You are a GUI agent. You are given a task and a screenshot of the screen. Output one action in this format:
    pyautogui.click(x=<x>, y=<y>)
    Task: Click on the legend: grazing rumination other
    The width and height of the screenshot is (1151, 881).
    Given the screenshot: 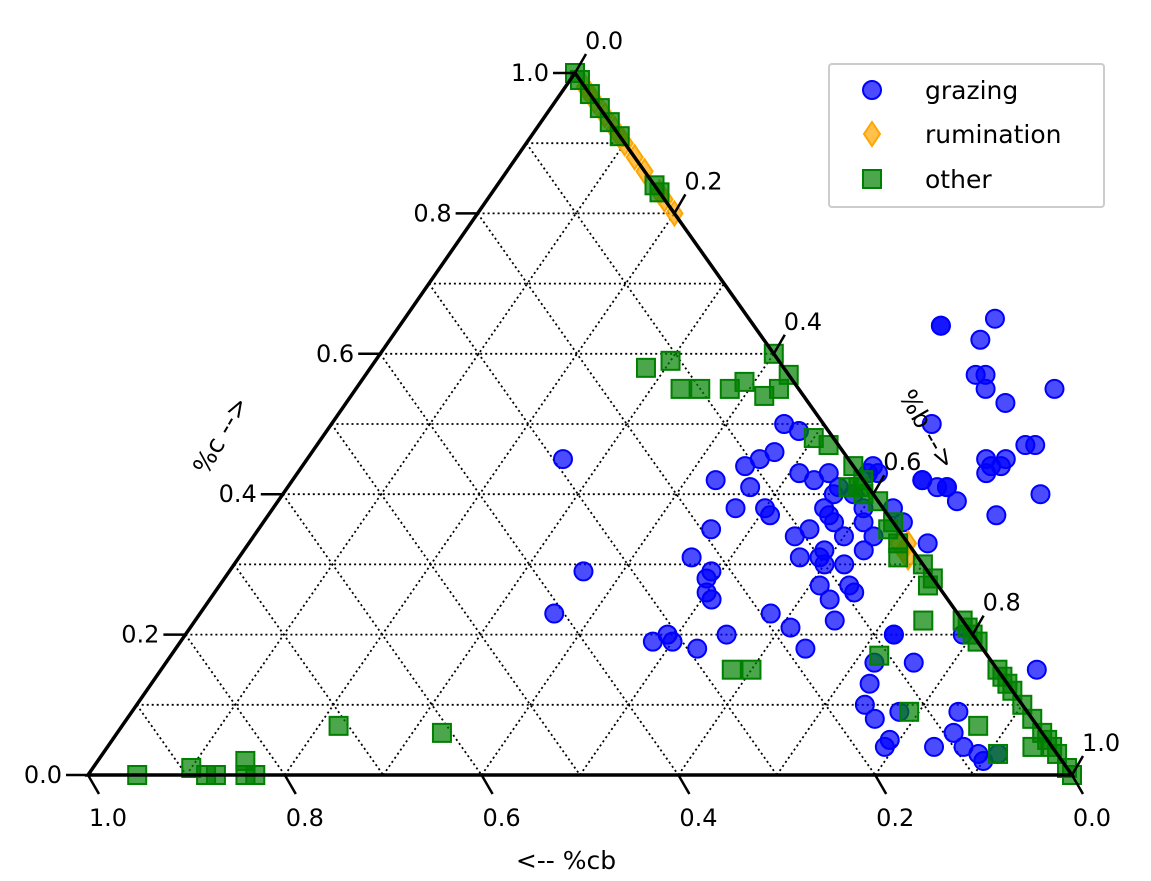 What is the action you would take?
    pyautogui.click(x=966, y=135)
    